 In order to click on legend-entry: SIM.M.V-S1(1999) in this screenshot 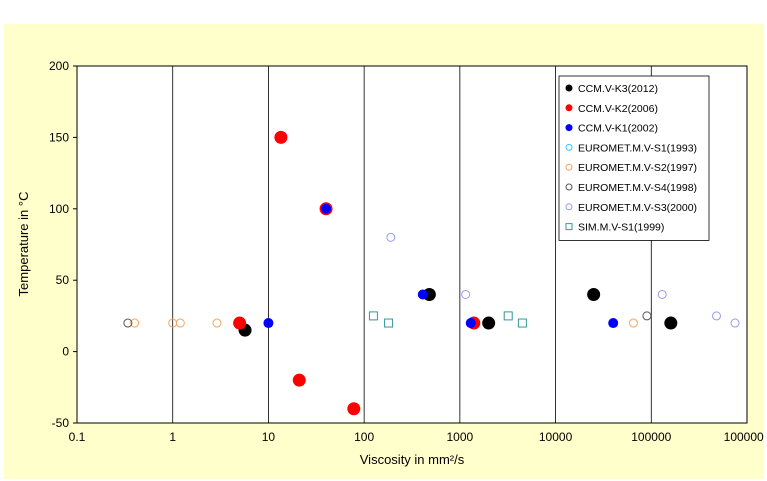, I will do `click(614, 228)`.